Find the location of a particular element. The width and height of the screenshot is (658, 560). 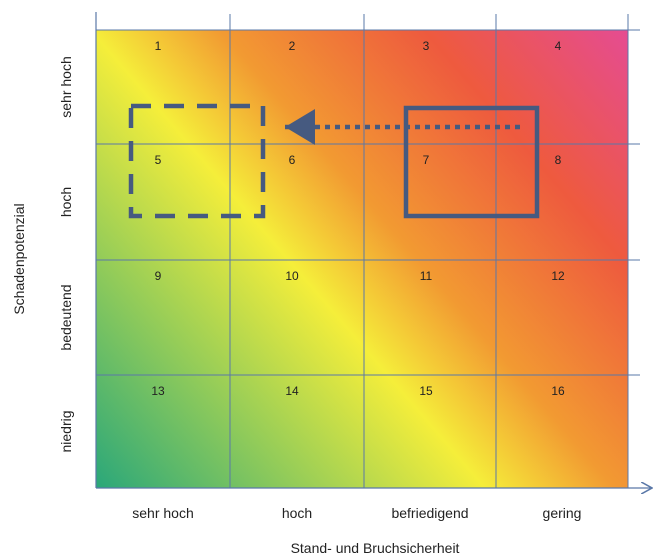

cell-number-8: 8 is located at coordinates (558, 160).